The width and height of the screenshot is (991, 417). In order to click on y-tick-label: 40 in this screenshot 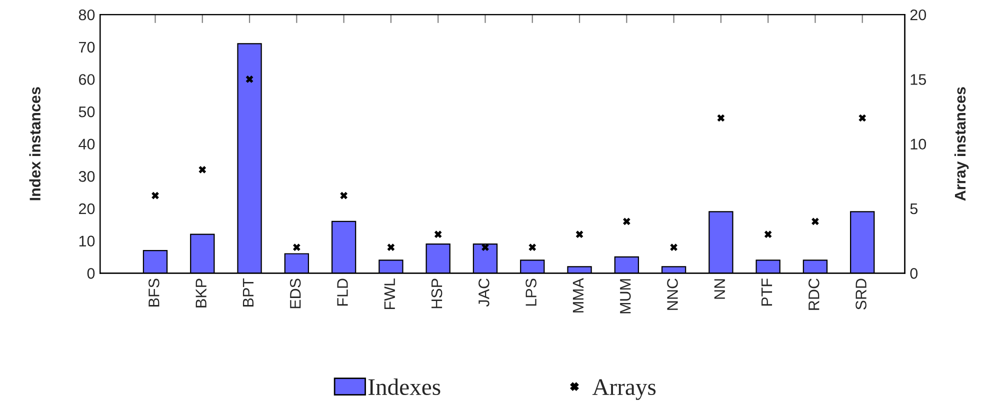, I will do `click(86, 144)`.